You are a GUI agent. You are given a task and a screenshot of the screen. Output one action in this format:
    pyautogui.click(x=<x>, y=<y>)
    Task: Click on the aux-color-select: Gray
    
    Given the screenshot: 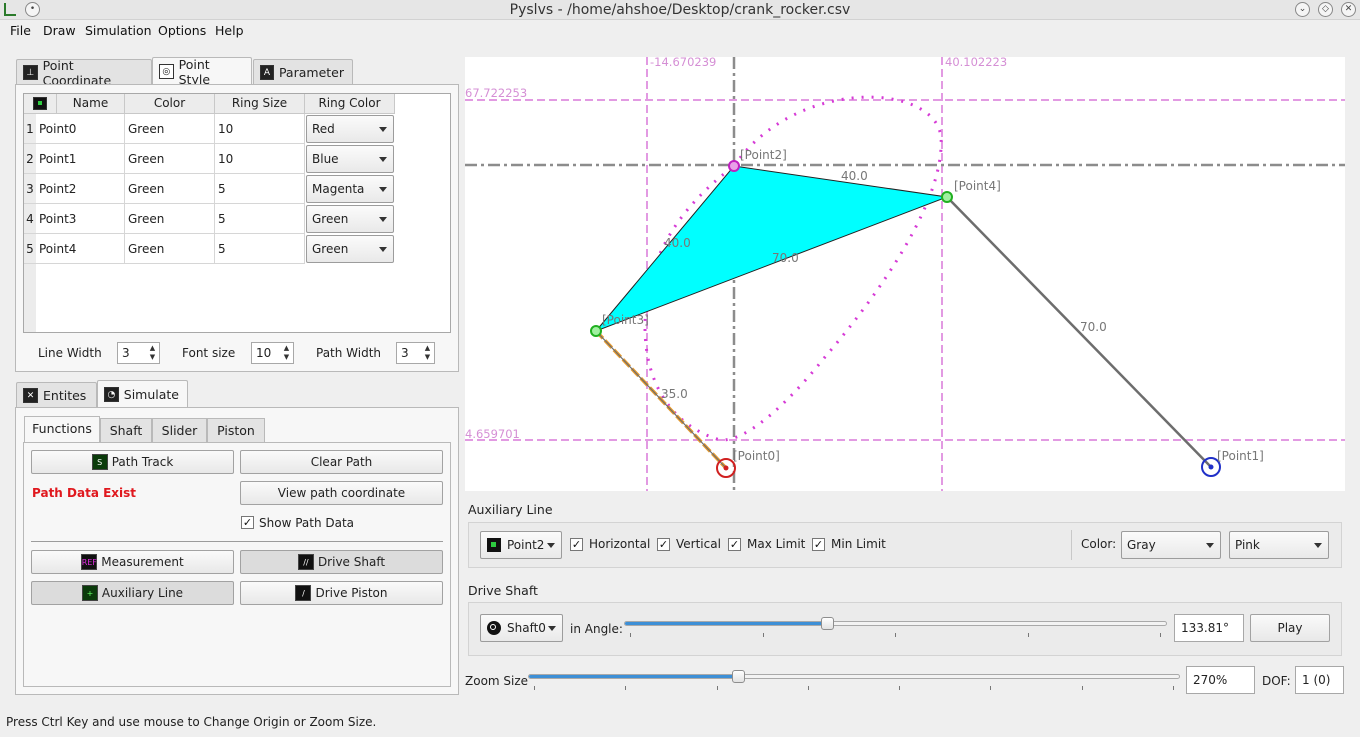 What is the action you would take?
    pyautogui.click(x=1171, y=545)
    